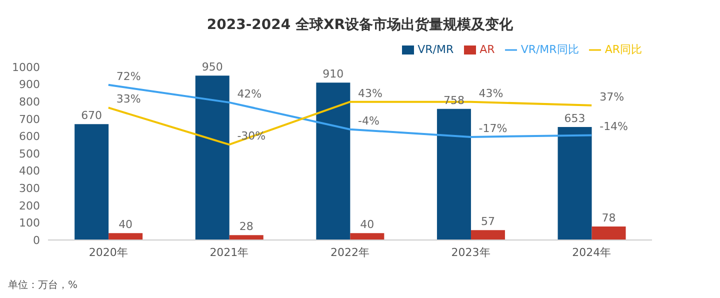 This screenshot has height=298, width=720. Describe the element at coordinates (369, 121) in the screenshot. I see `data-label: -4%` at that location.